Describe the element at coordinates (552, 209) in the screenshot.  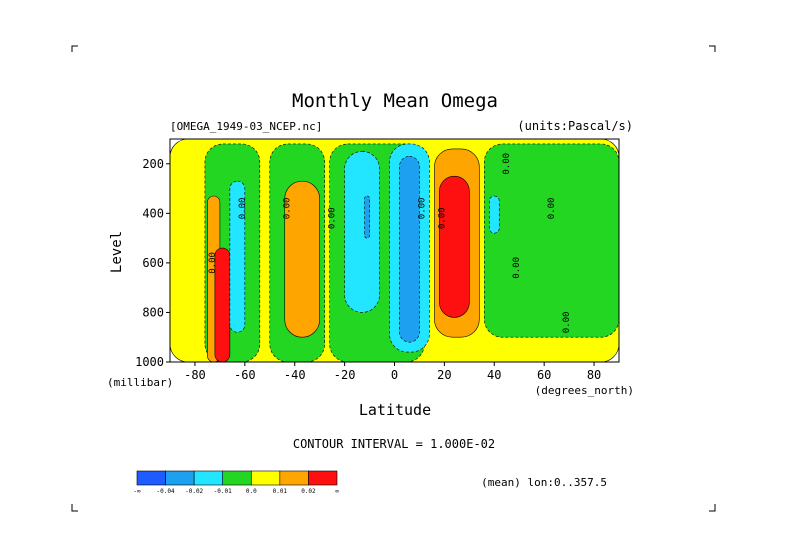
I see `contour-label-8: 0.00` at that location.